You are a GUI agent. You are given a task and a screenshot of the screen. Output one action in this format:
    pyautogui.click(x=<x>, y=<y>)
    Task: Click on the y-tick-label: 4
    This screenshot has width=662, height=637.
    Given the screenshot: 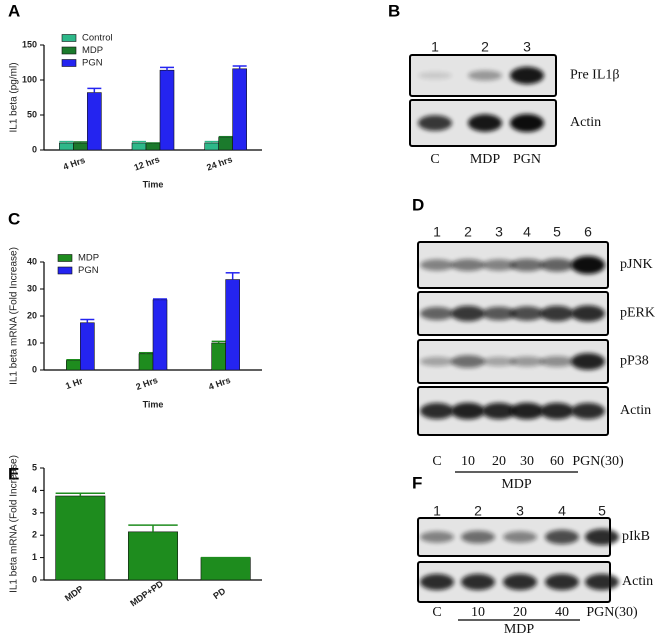 What is the action you would take?
    pyautogui.click(x=34, y=490)
    